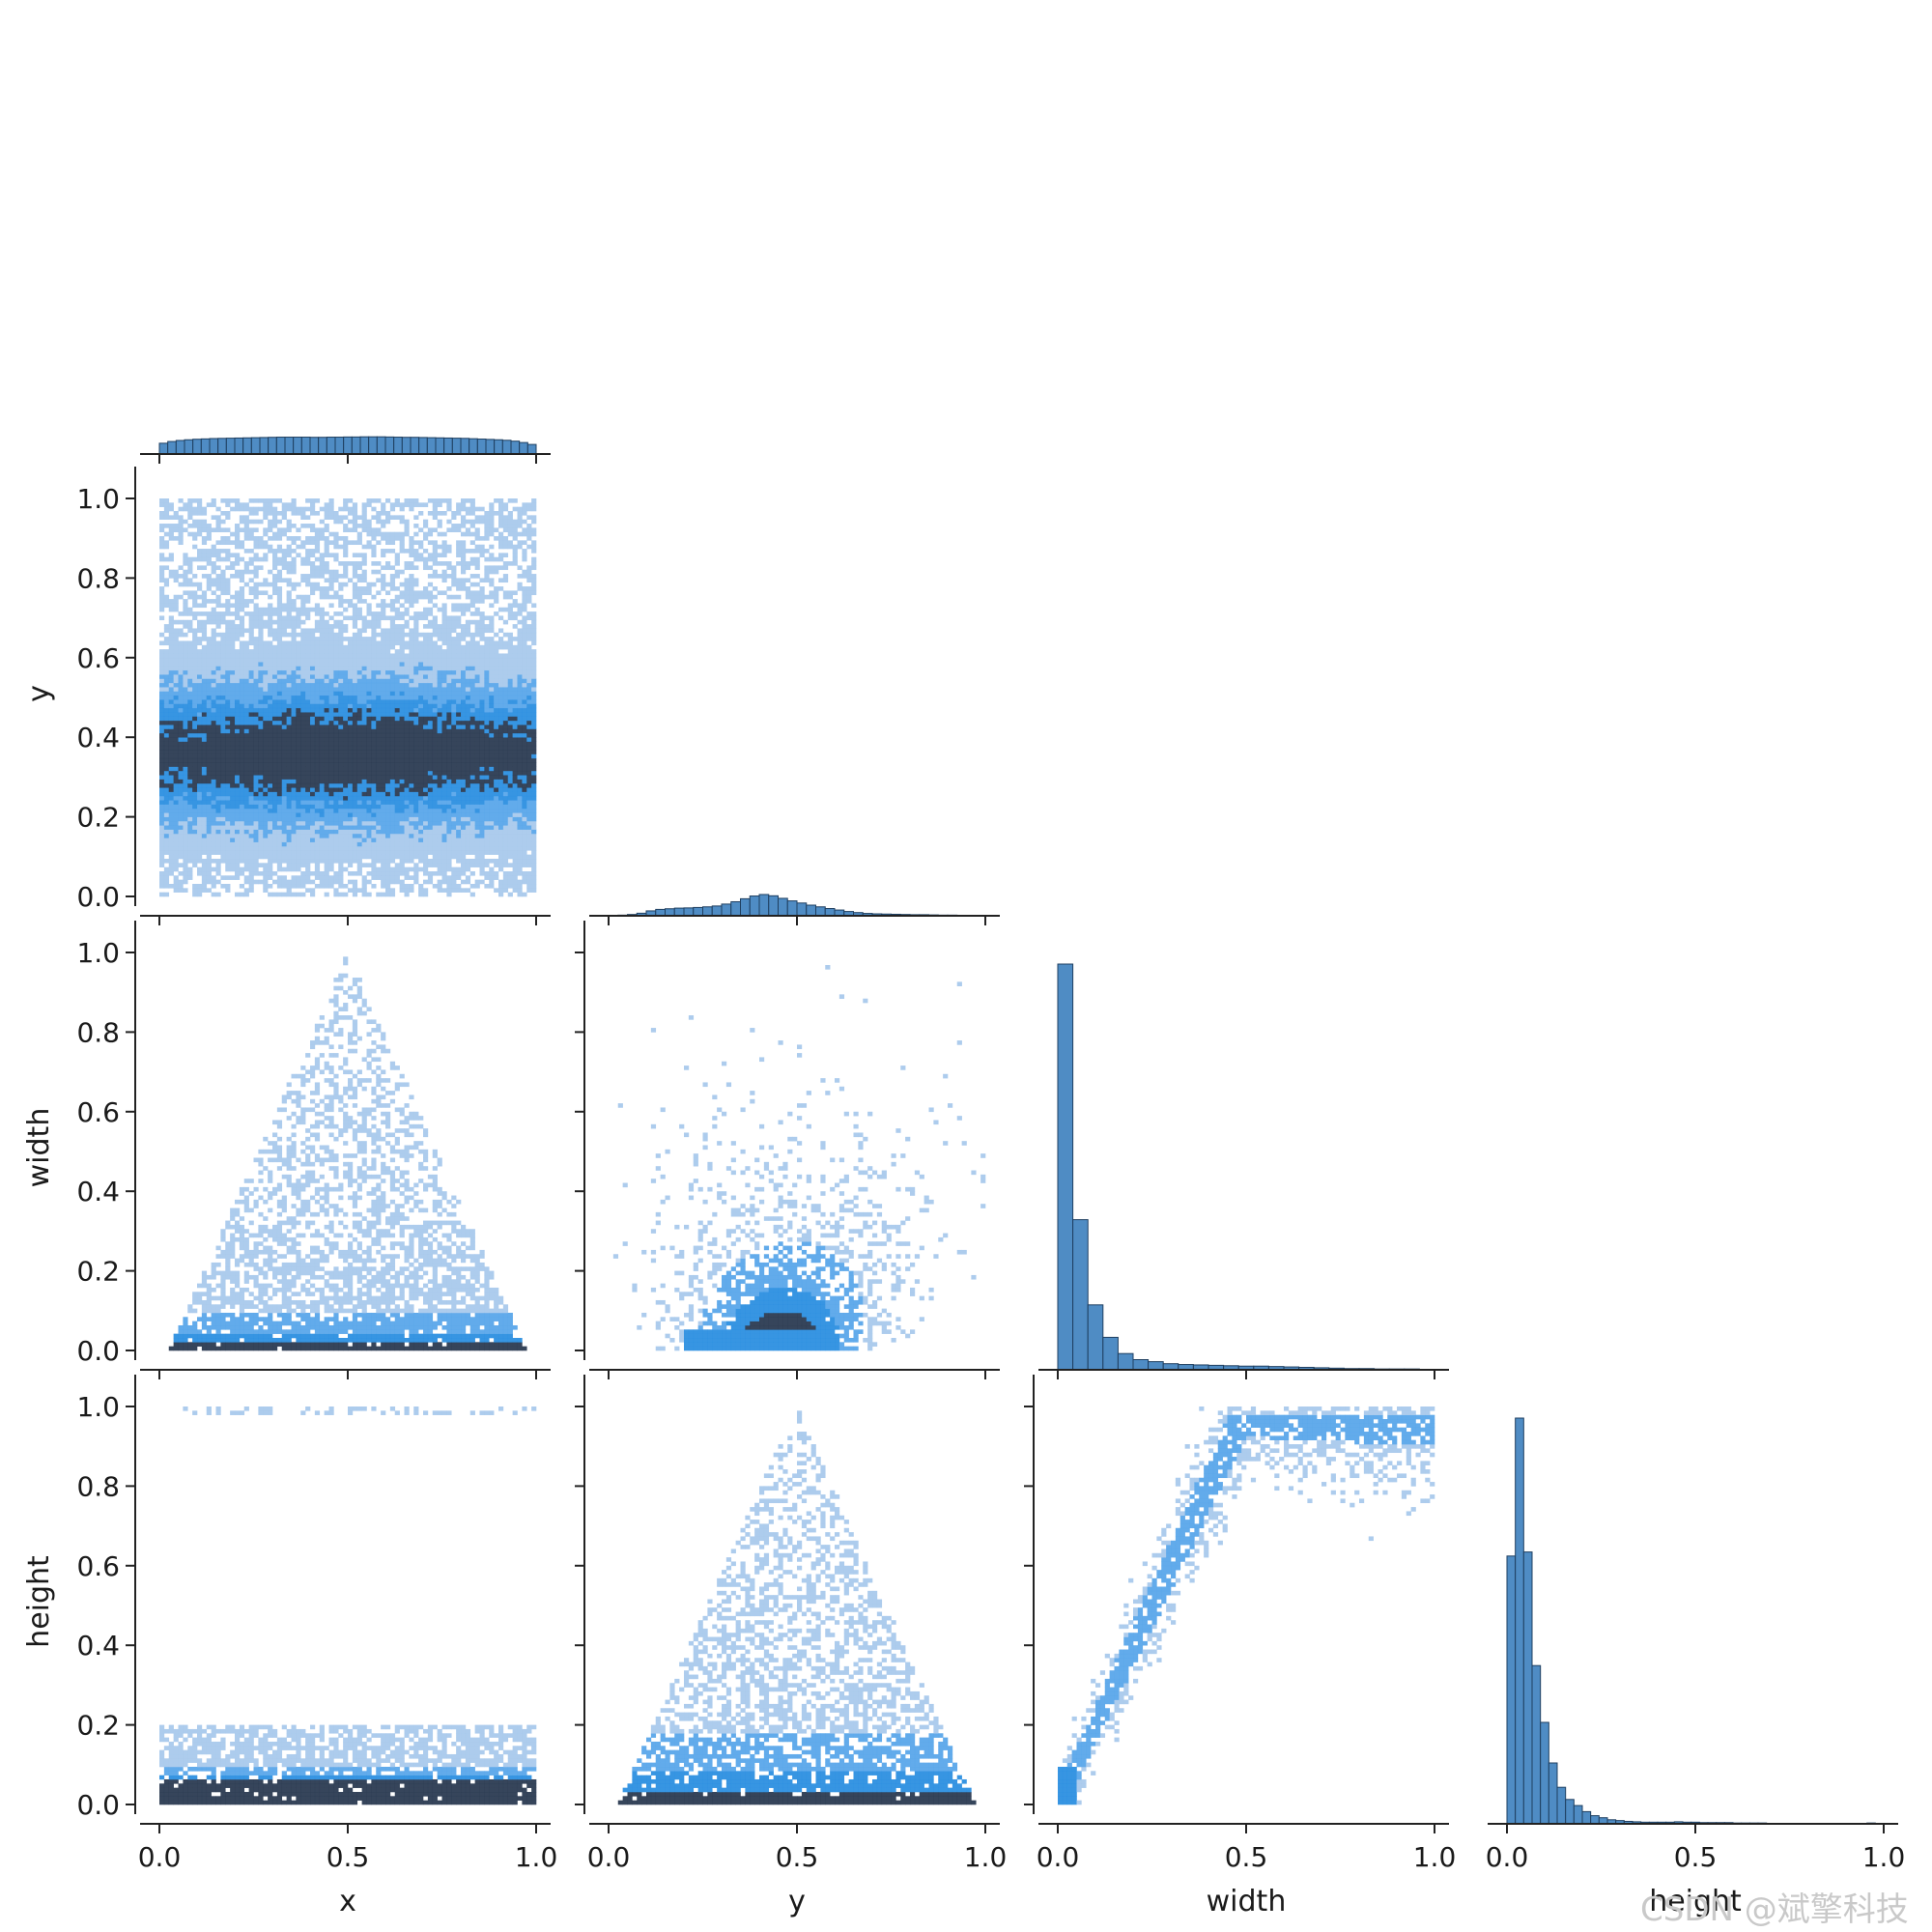 This screenshot has width=1932, height=1932. I want to click on hist-bar-x, so click(364, 445).